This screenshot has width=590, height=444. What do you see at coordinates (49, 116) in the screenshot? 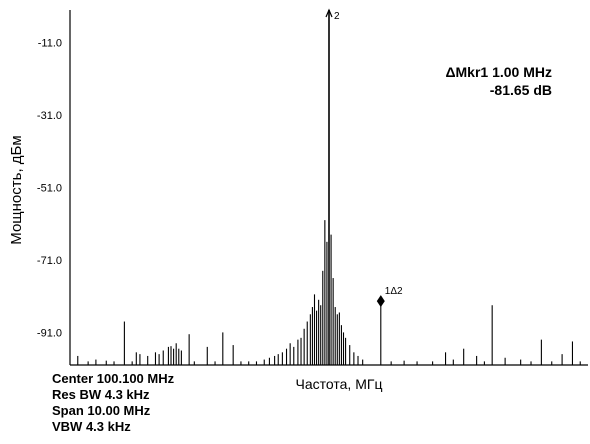
I see `y-tick-label: -31.0` at bounding box center [49, 116].